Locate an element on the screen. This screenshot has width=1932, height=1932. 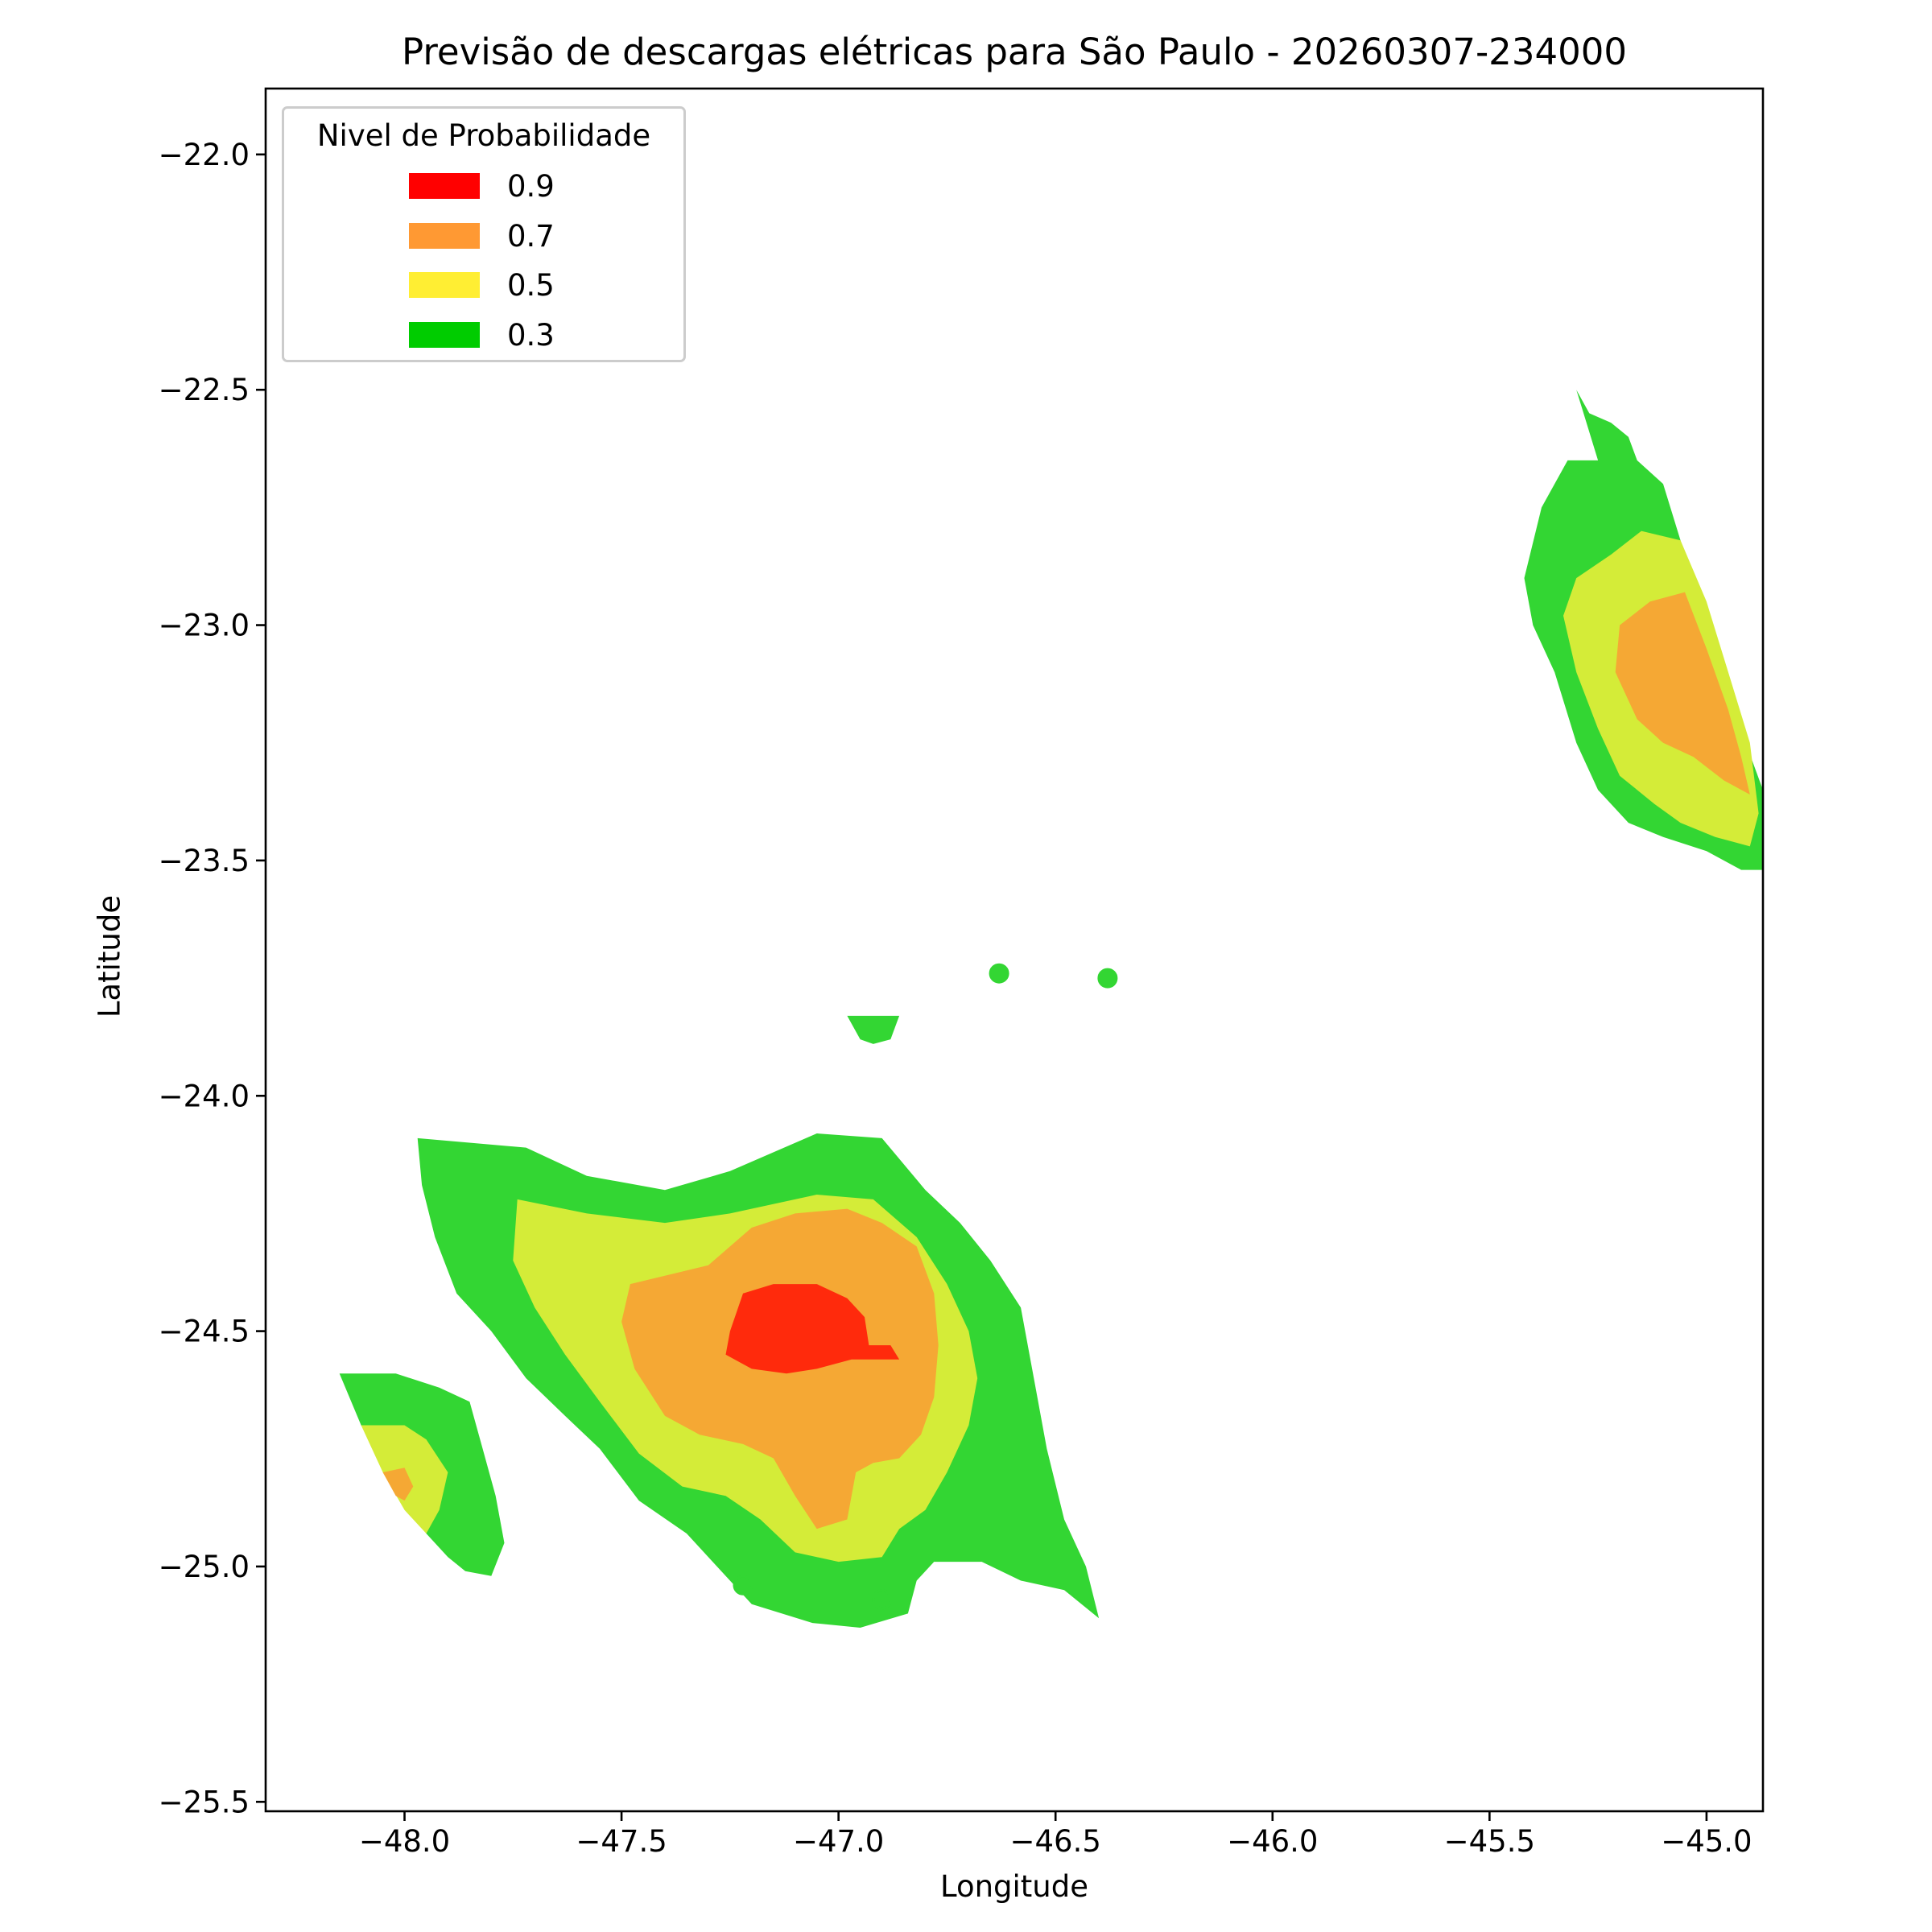
legend-label: 0.5 is located at coordinates (531, 285).